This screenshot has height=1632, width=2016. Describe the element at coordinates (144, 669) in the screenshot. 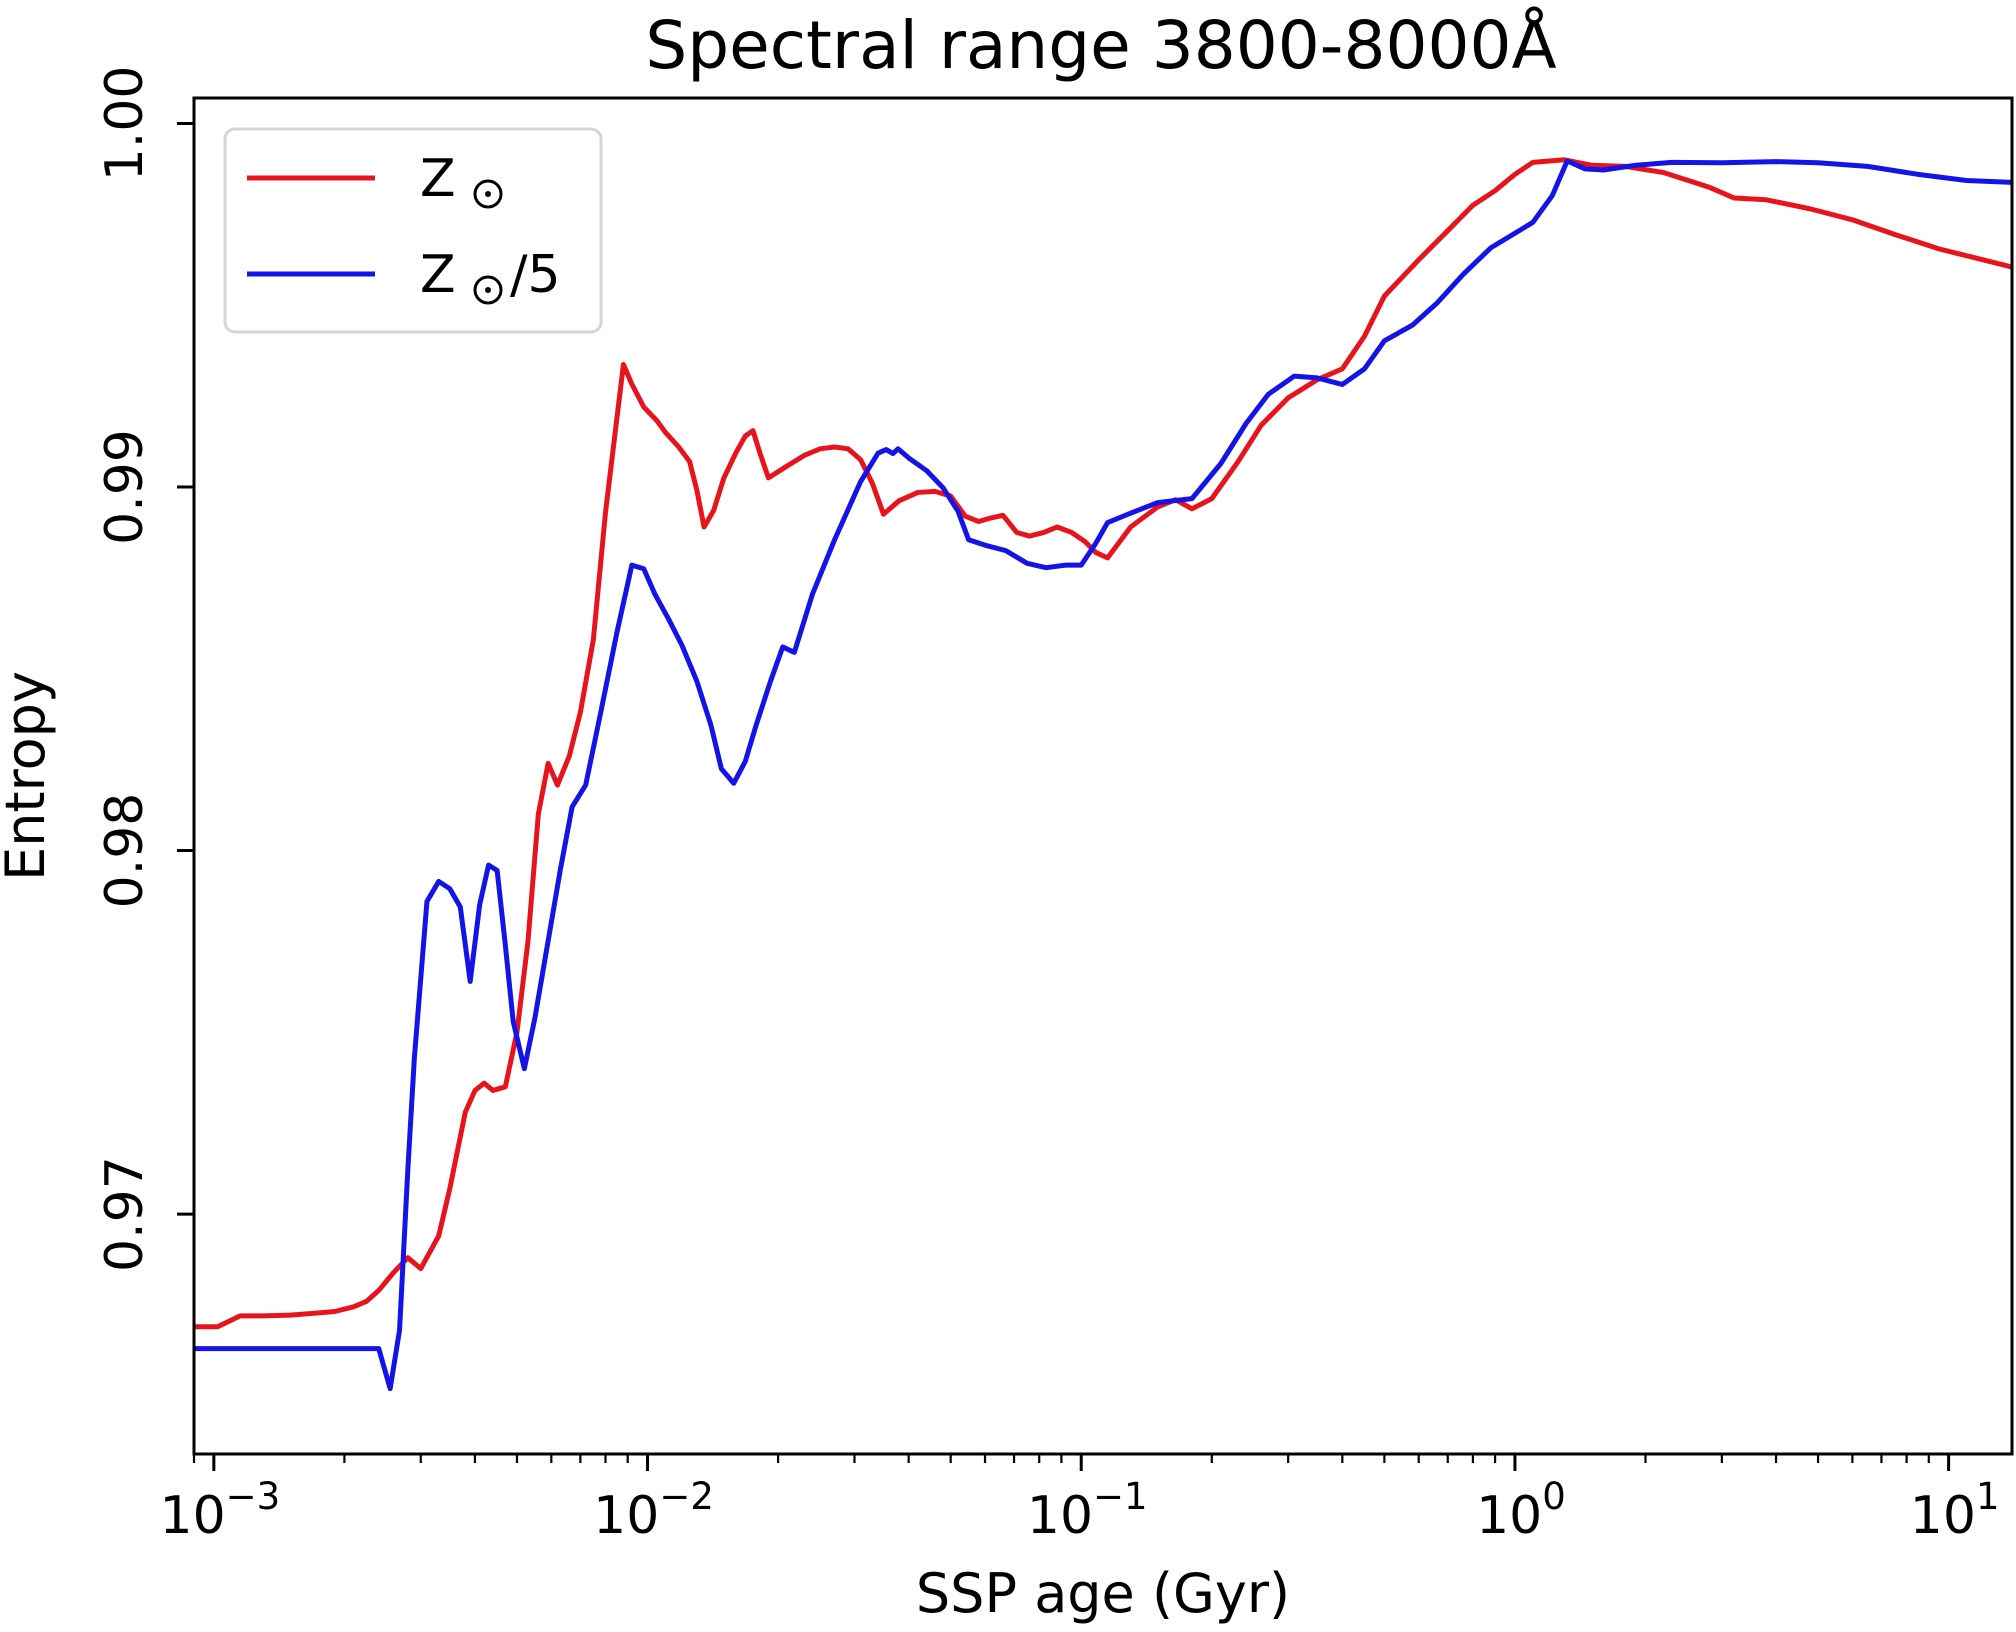

I see `y-axis-ticks: 0.97 0.98 0.99 1.00` at that location.